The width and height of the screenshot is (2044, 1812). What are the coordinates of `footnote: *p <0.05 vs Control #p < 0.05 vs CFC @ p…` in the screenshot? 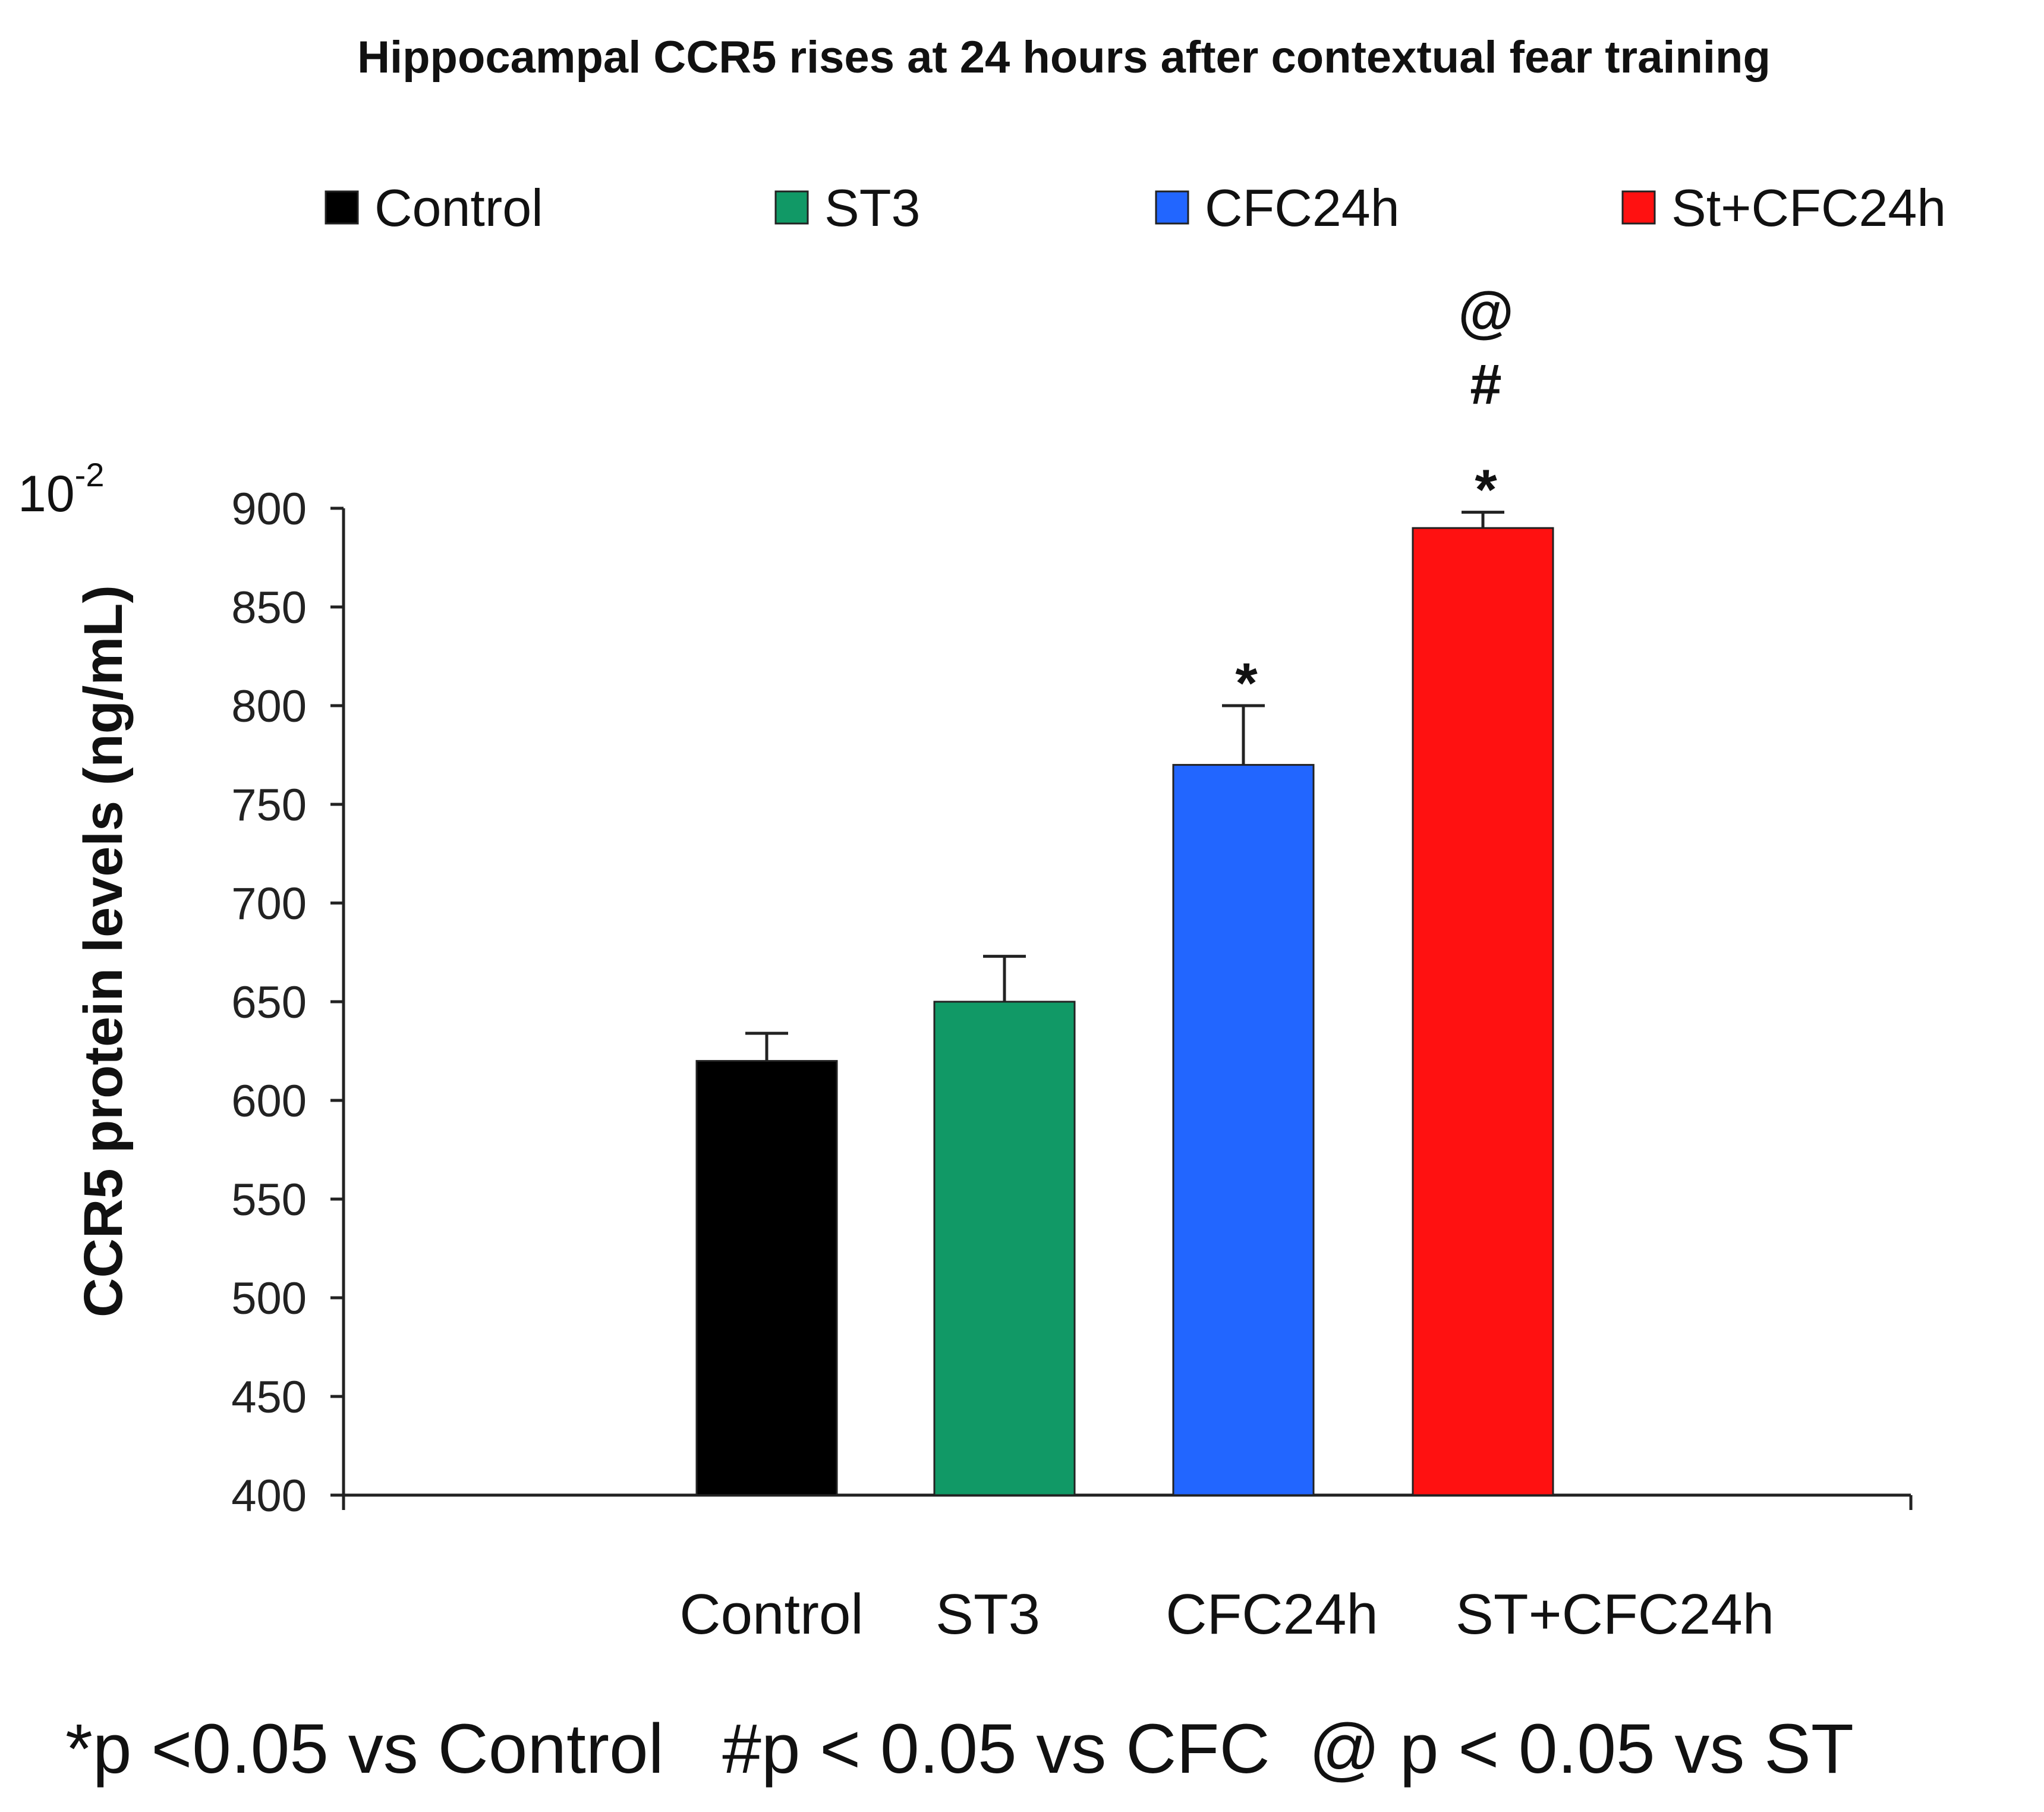 It's located at (960, 1749).